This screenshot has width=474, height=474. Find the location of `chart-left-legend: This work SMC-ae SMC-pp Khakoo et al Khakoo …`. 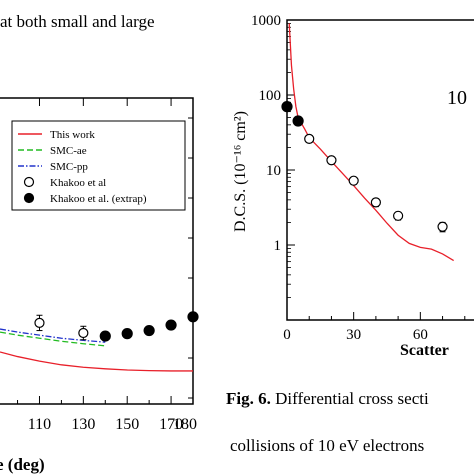

chart-left-legend: This work SMC-ae SMC-pp Khakoo et al Khakoo … is located at coordinates (98, 165).